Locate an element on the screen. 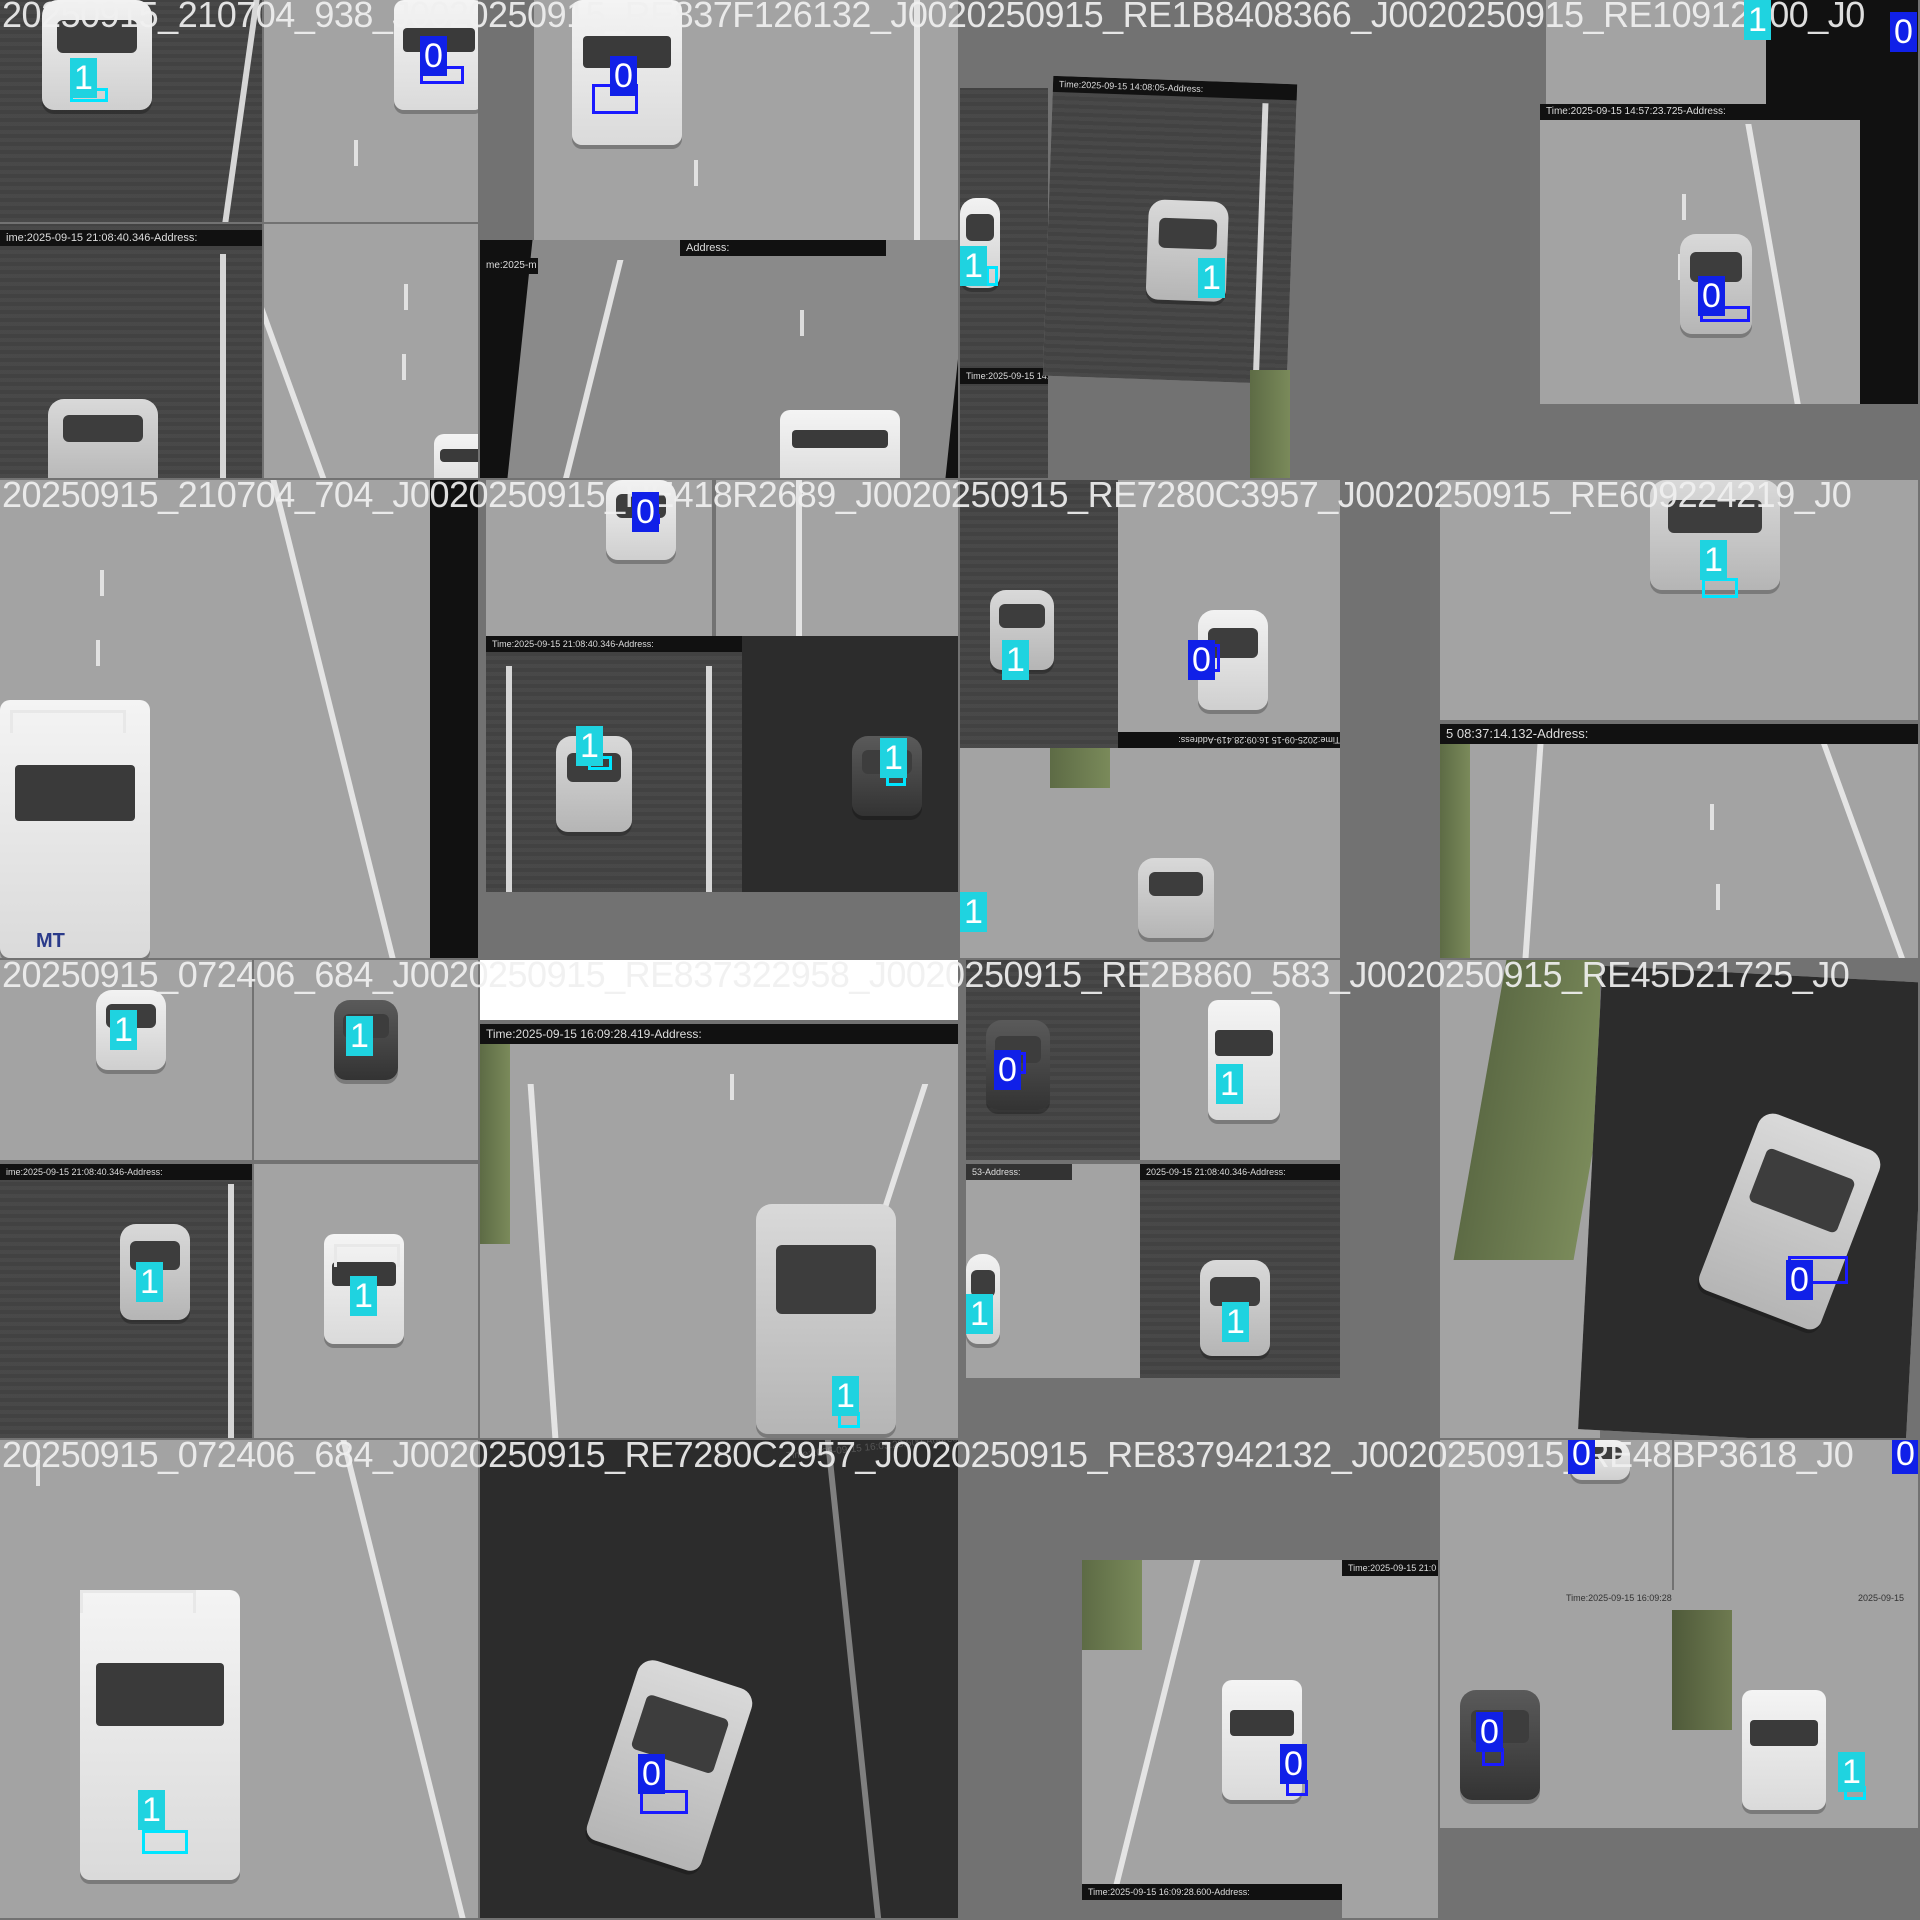 The height and width of the screenshot is (1920, 1920). tile-r3c2: Time:2025-09-15 16:09:28.419-Address: 1 is located at coordinates (719, 1199).